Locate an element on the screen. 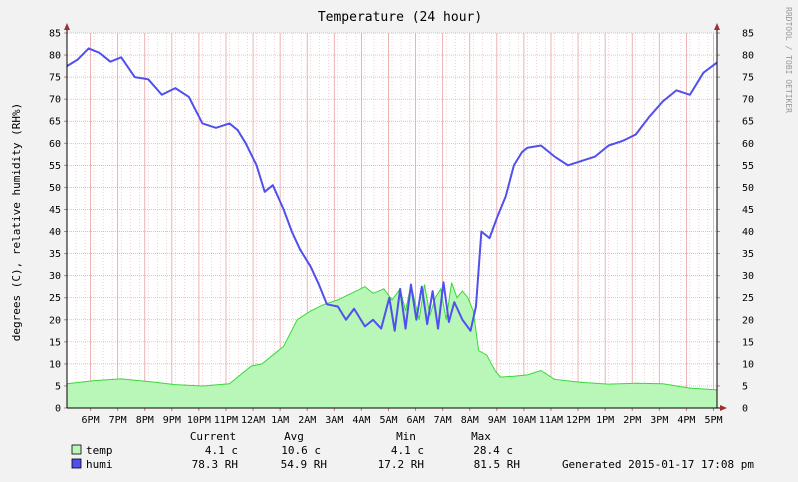 The image size is (798, 482). y-tick-label-right: 60 is located at coordinates (748, 144).